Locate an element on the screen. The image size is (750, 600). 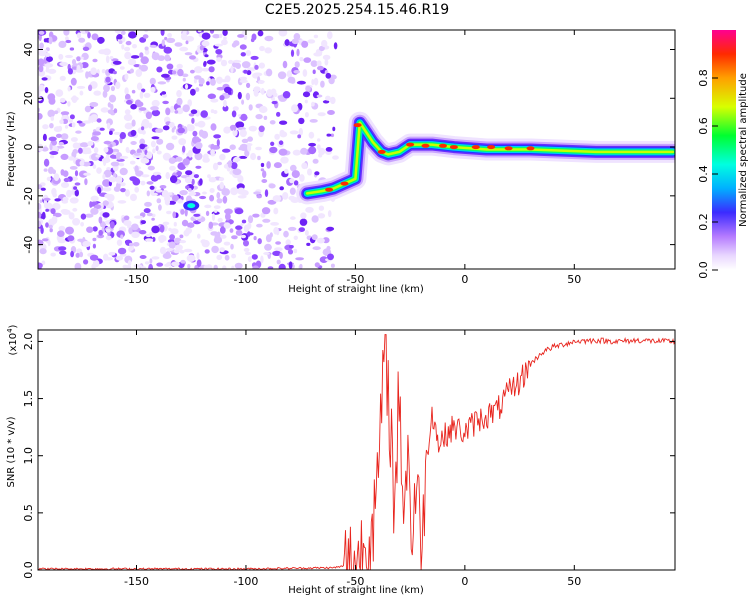
y-tick-label: 40 is located at coordinates (28, 50).